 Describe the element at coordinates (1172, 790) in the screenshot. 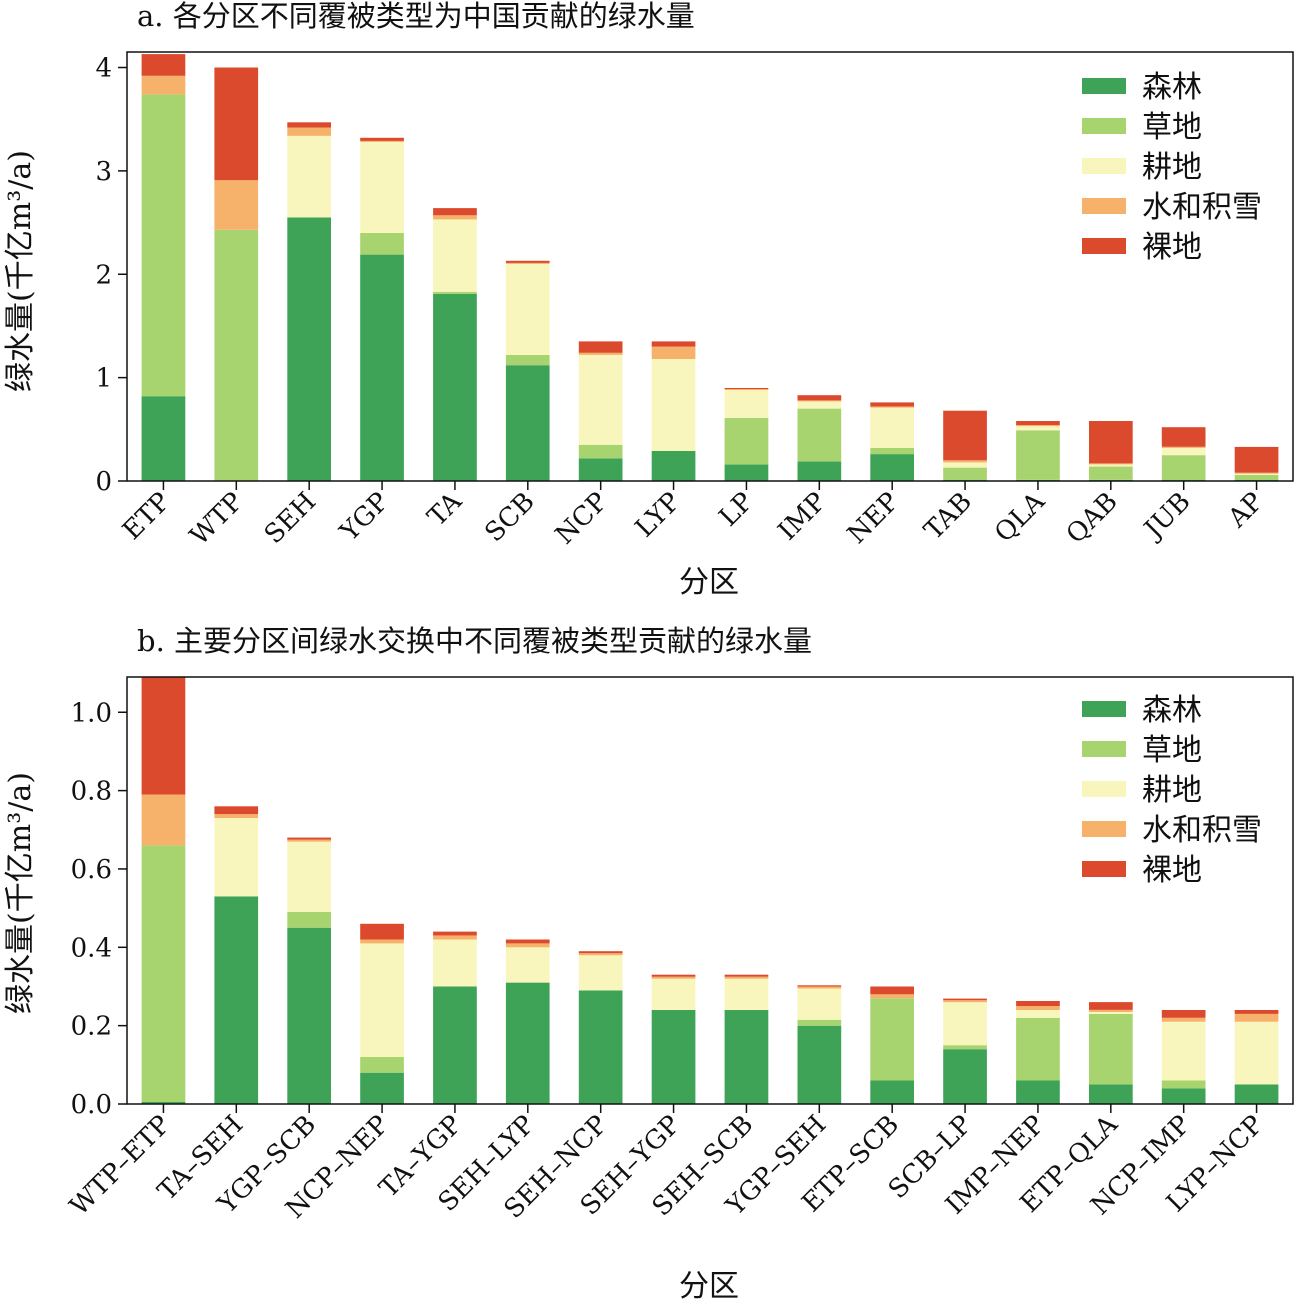

I see `legend-label: 耕地` at that location.